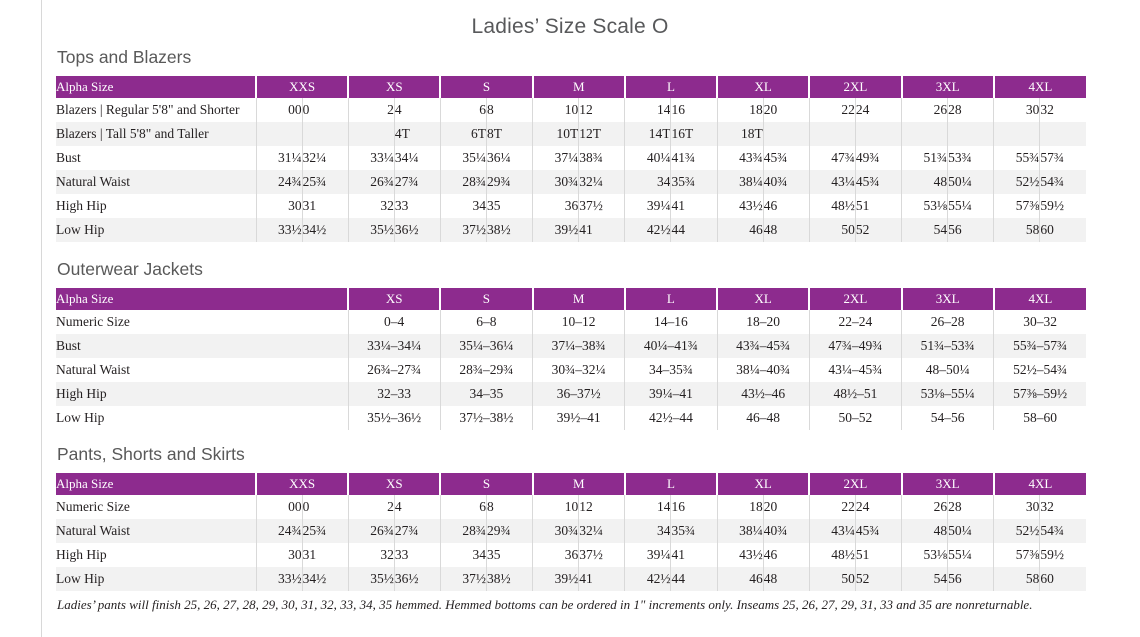 The height and width of the screenshot is (637, 1140). Describe the element at coordinates (279, 579) in the screenshot. I see `cell: 33½` at that location.